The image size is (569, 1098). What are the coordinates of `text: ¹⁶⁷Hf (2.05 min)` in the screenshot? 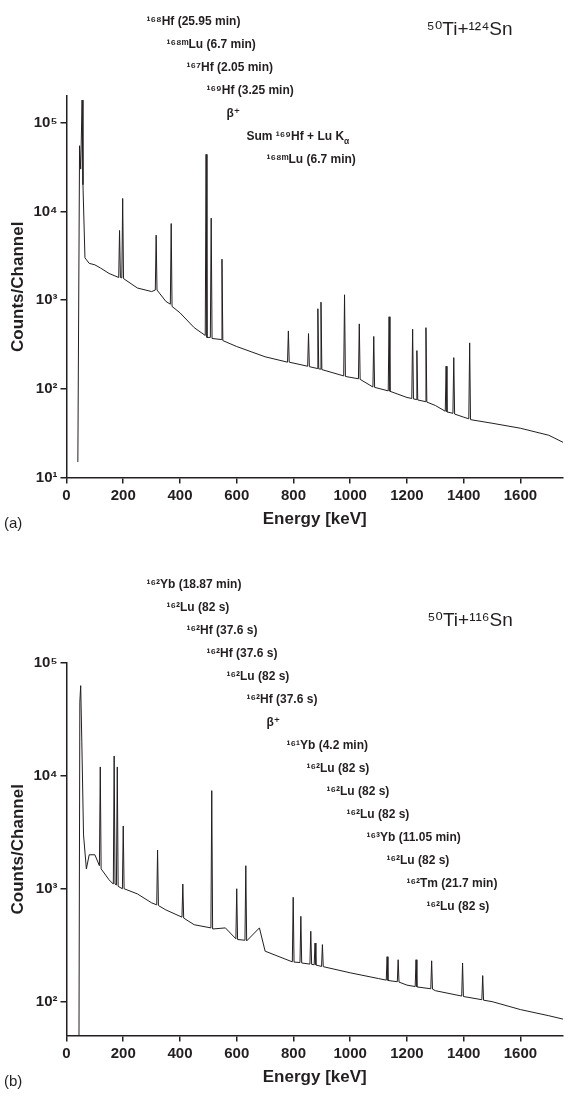 It's located at (229, 67).